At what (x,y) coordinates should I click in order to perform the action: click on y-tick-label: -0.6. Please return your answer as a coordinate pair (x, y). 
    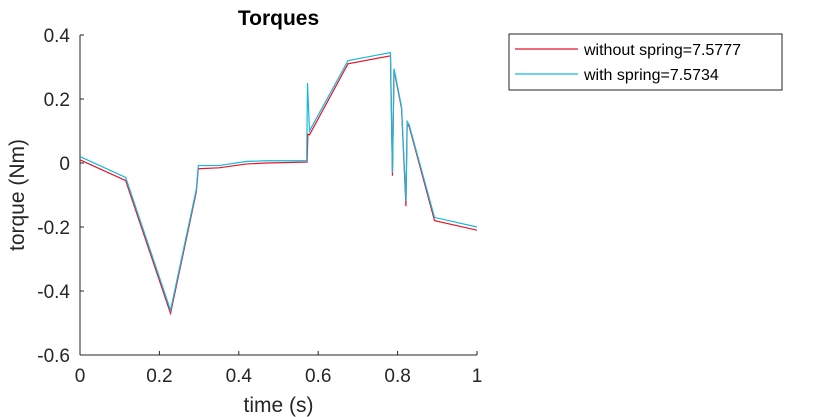
    Looking at the image, I should click on (53, 356).